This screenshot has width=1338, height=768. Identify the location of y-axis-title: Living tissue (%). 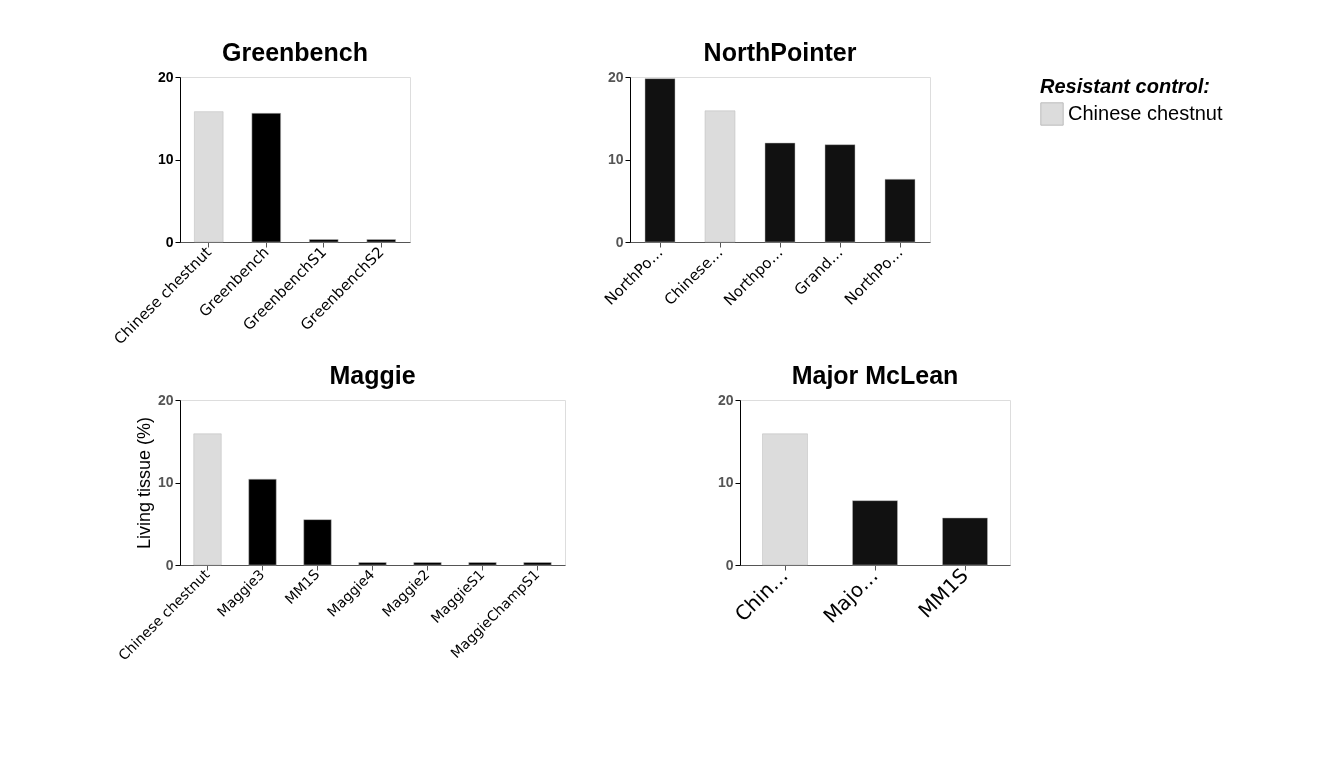
(143, 483).